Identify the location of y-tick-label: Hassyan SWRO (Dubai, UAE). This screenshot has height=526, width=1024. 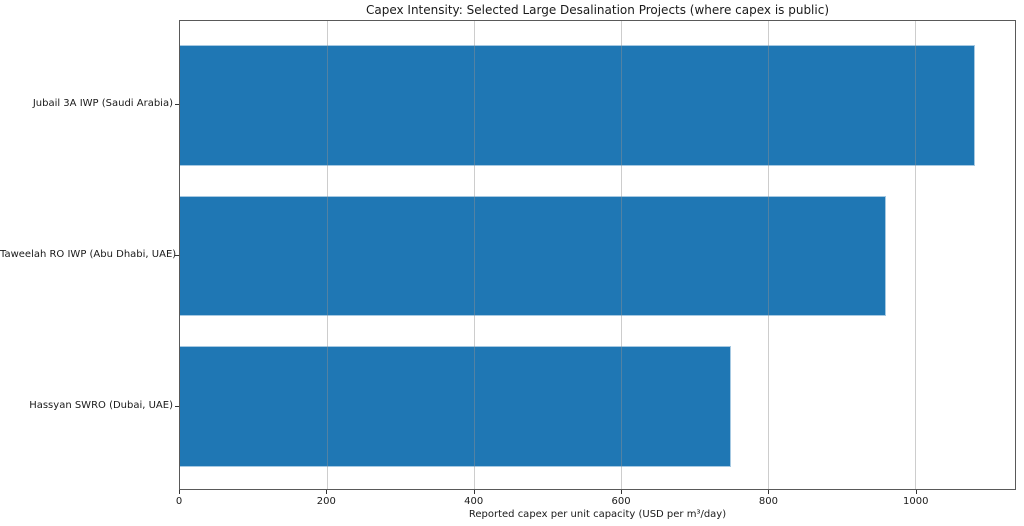
(101, 405).